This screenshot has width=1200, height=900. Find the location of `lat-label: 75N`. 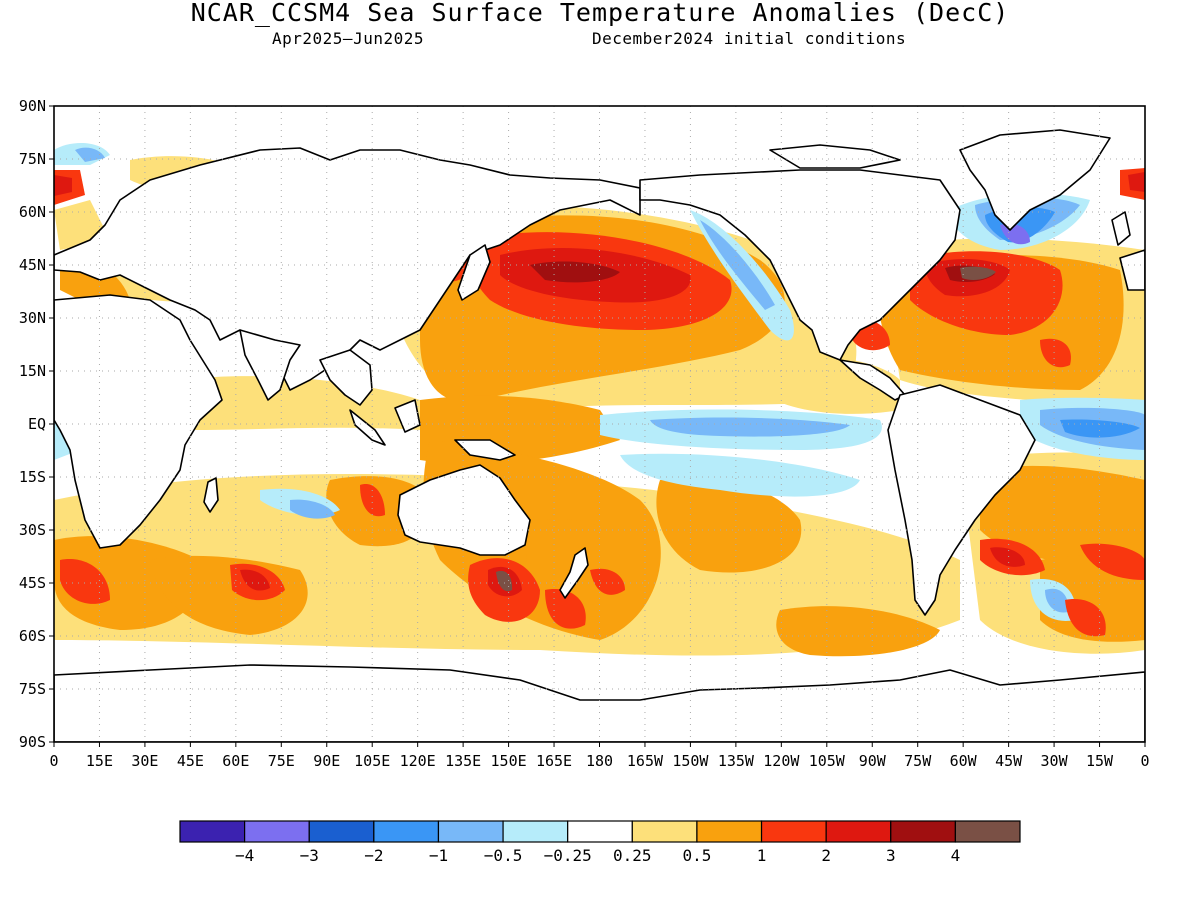

lat-label: 75N is located at coordinates (32, 159).